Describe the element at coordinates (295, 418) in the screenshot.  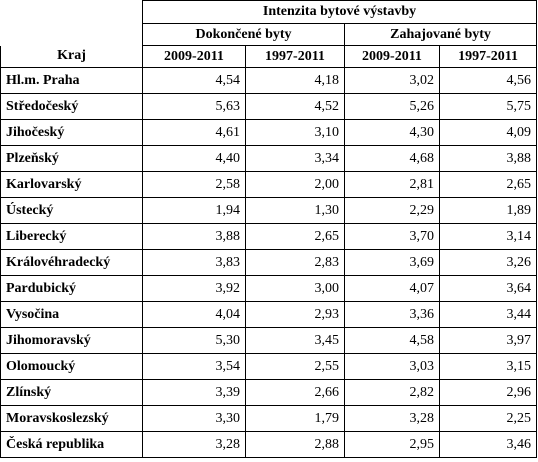
I see `completed-1997-2011-cell: 1,79` at that location.